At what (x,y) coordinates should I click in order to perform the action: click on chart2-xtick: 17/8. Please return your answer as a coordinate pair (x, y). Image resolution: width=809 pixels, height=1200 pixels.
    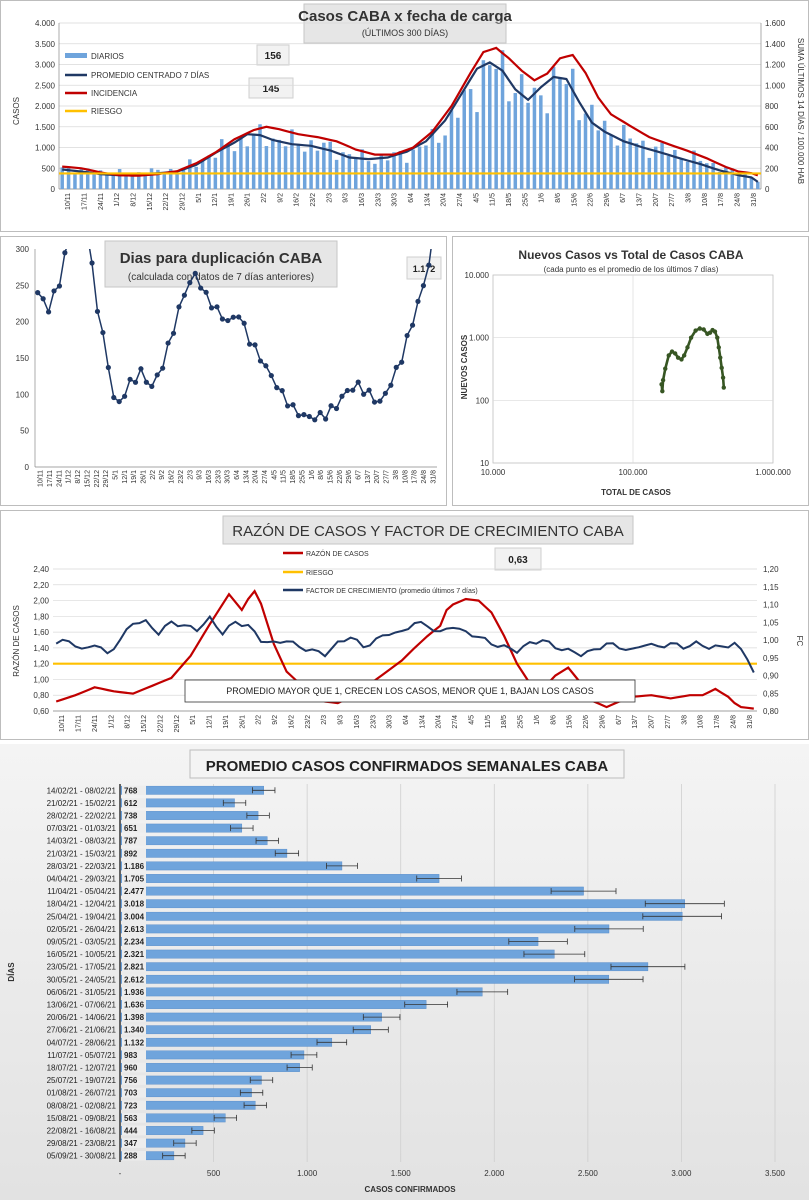
    Looking at the image, I should click on (415, 477).